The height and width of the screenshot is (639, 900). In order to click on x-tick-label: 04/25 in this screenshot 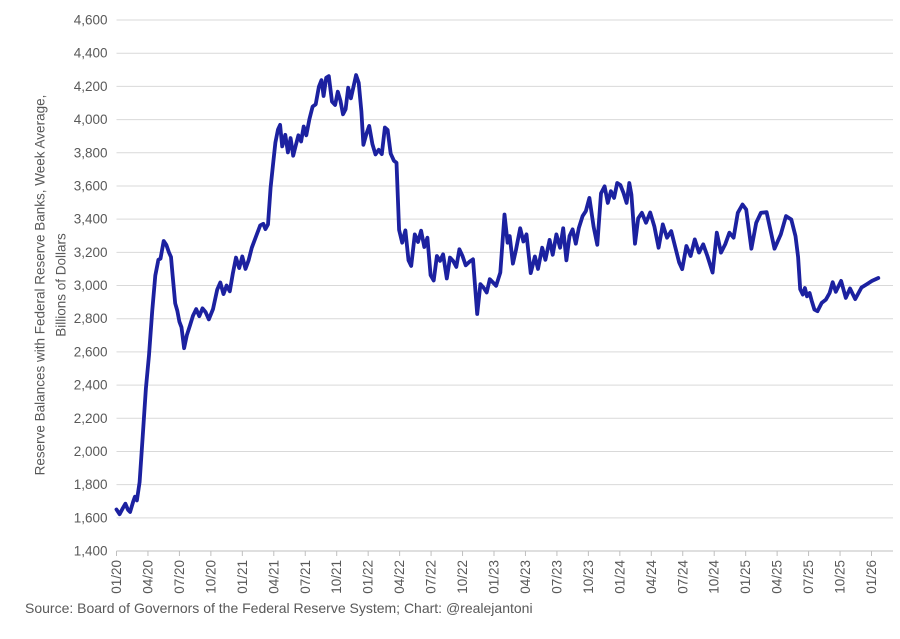, I will do `click(777, 577)`.